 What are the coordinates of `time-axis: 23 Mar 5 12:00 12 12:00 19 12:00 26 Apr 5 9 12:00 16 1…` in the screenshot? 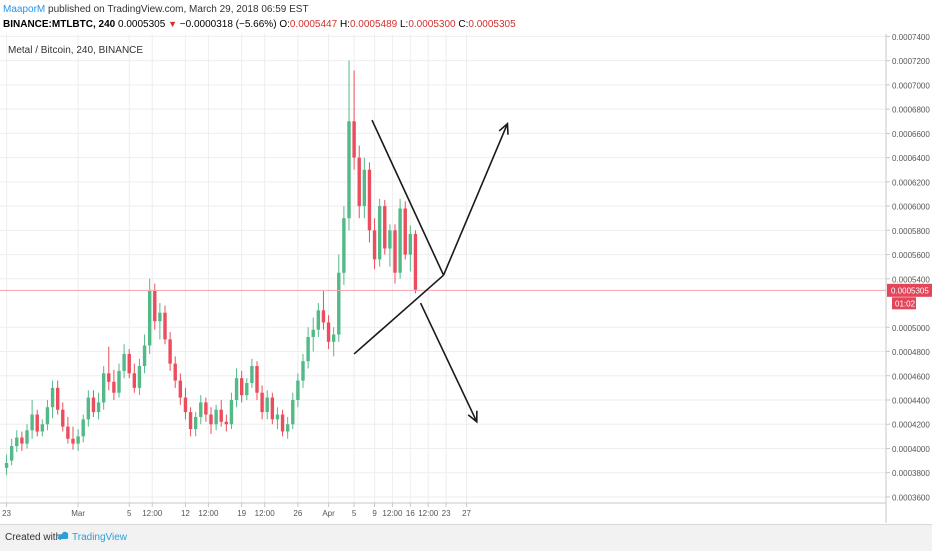 It's located at (443, 510).